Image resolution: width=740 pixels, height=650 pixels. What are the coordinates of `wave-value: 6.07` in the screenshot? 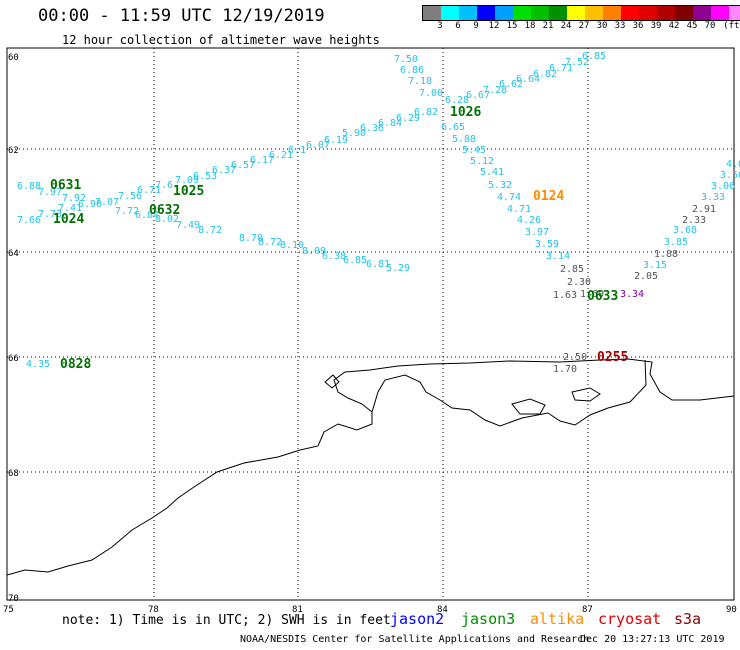 It's located at (318, 145).